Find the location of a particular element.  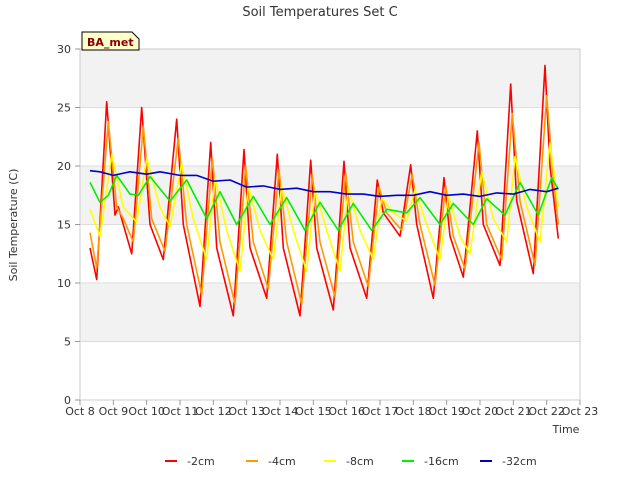

x-tick-label: Oct 22 is located at coordinates (546, 411).